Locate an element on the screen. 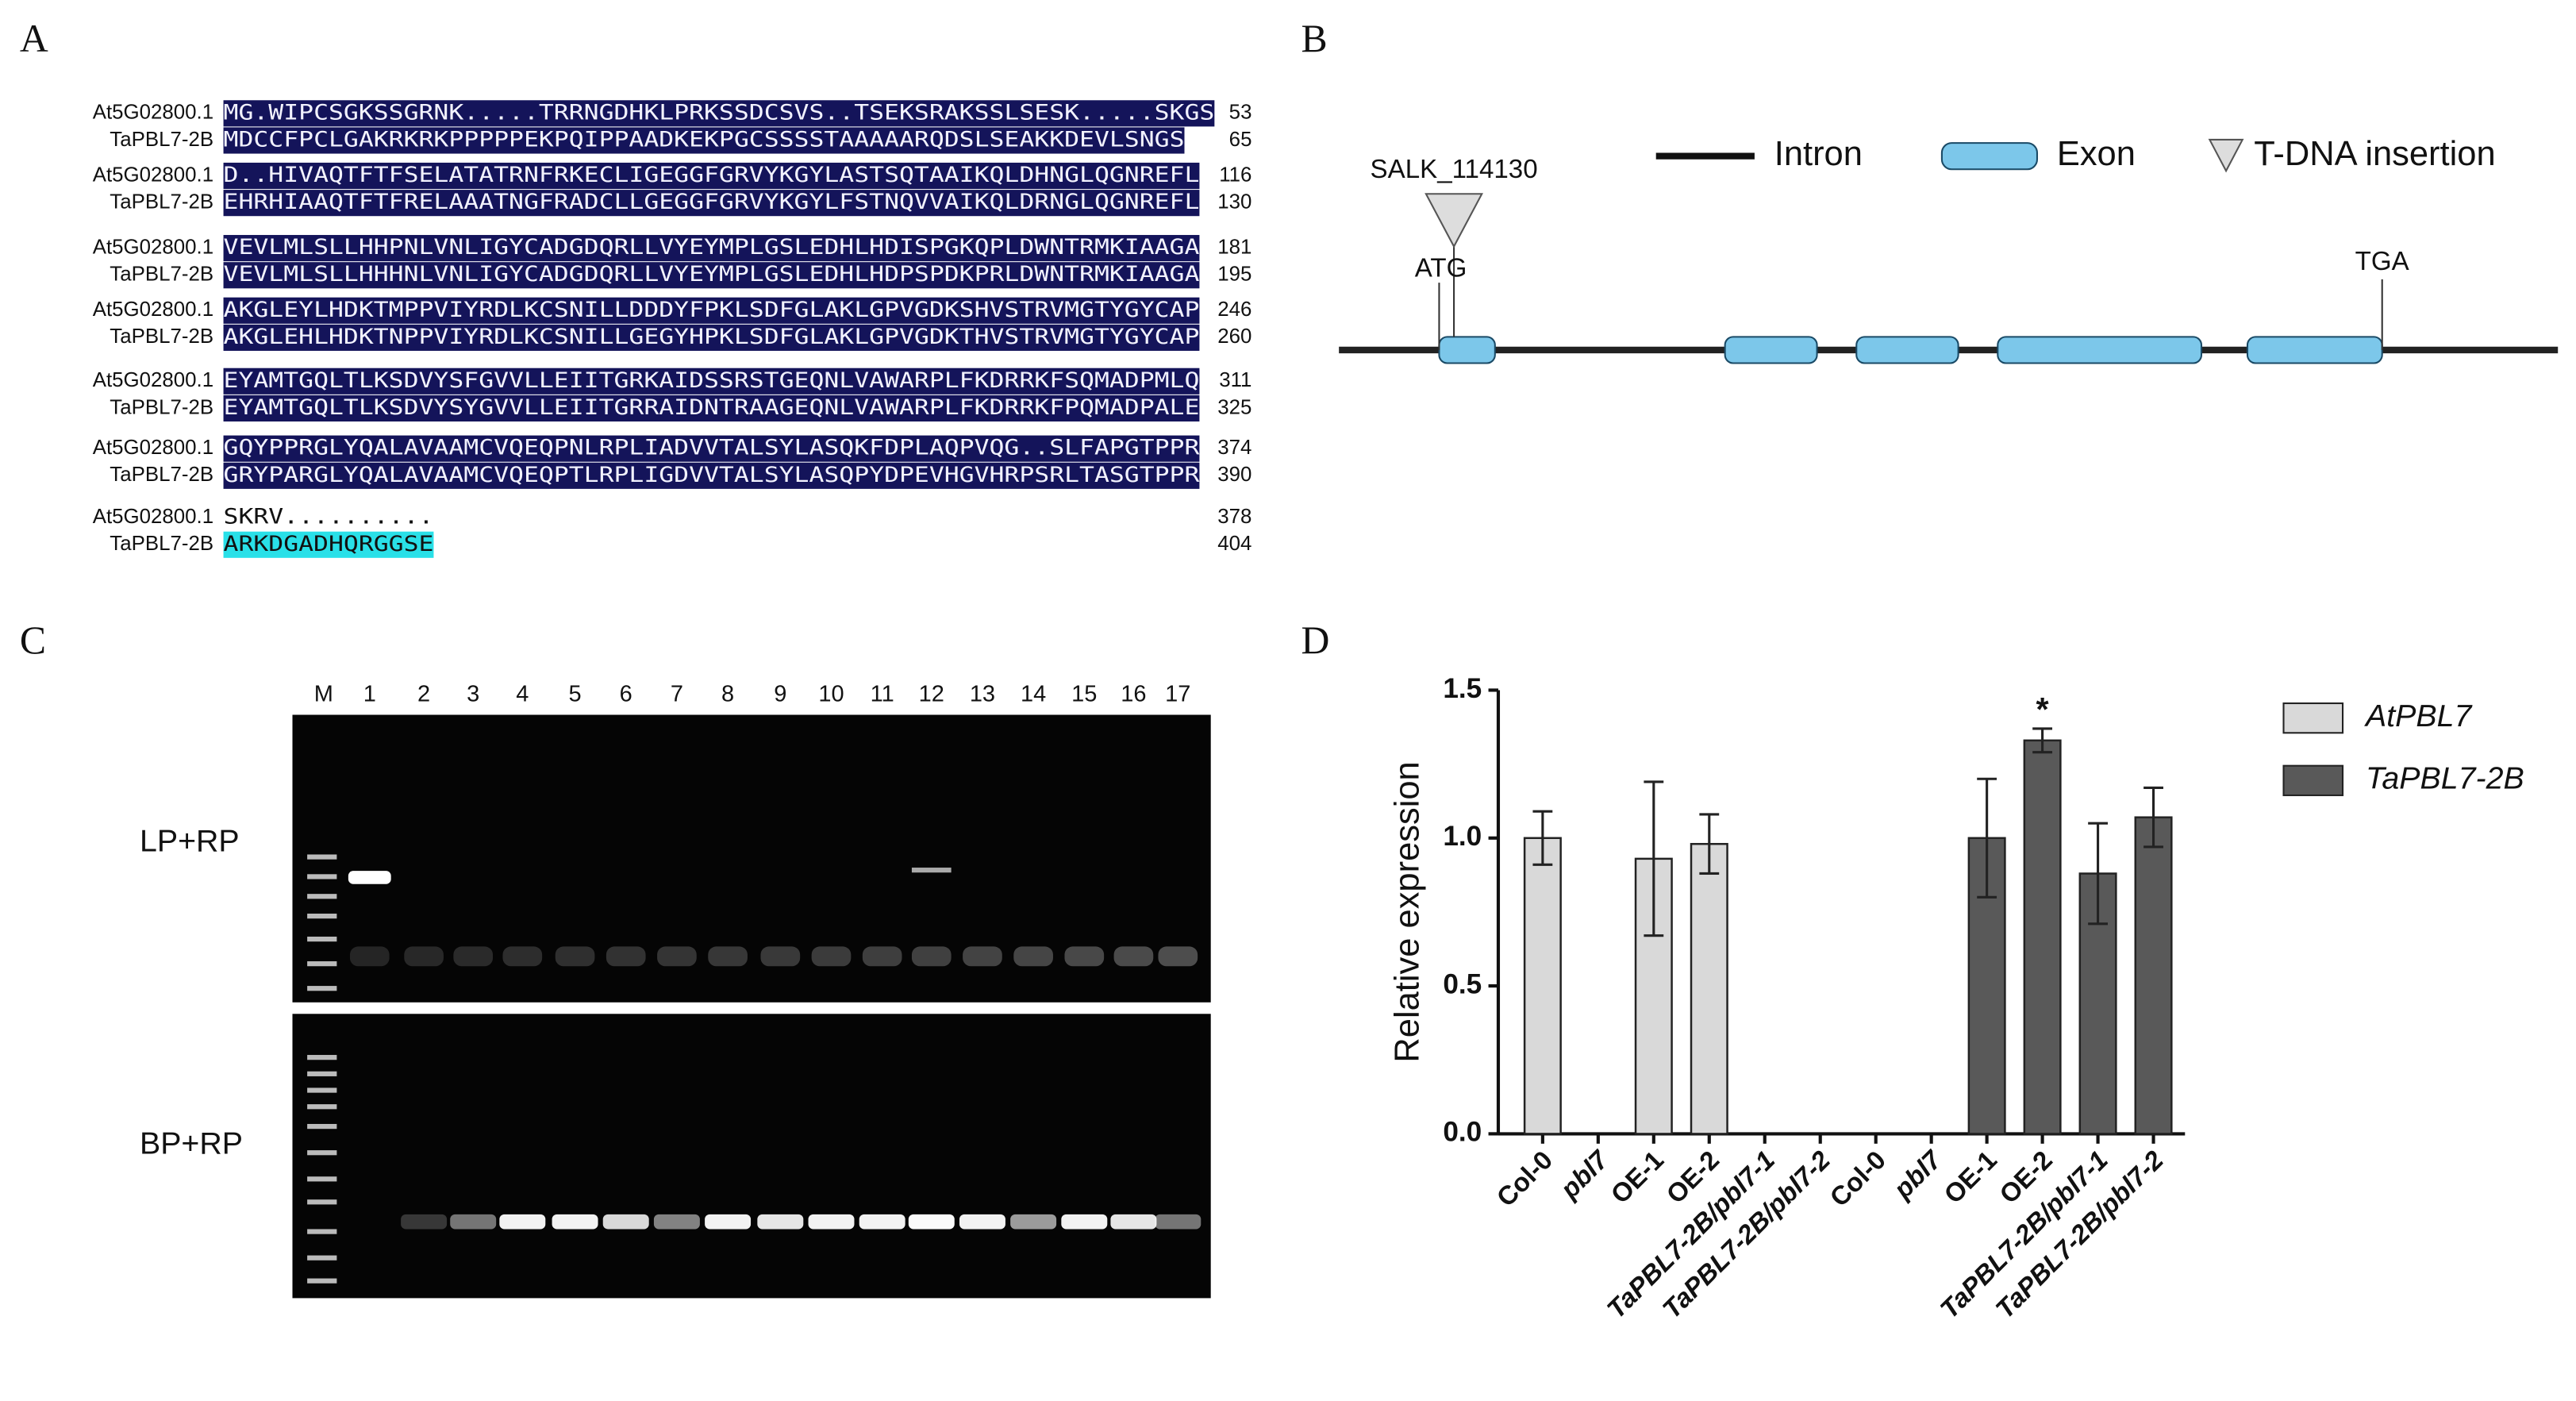  lane-label: M is located at coordinates (323, 693).